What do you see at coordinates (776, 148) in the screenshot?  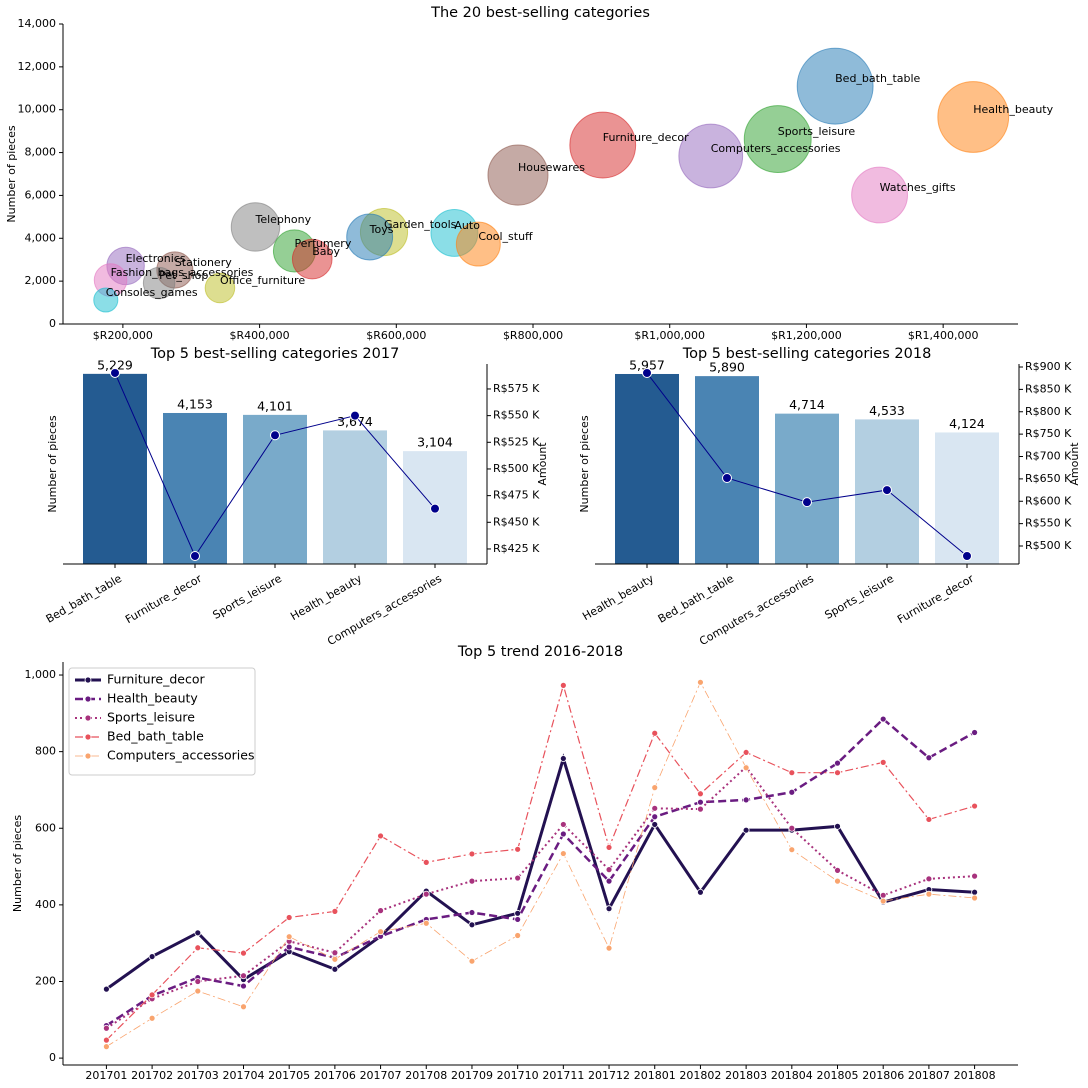 I see `bubble-label: Computers_accessories` at bounding box center [776, 148].